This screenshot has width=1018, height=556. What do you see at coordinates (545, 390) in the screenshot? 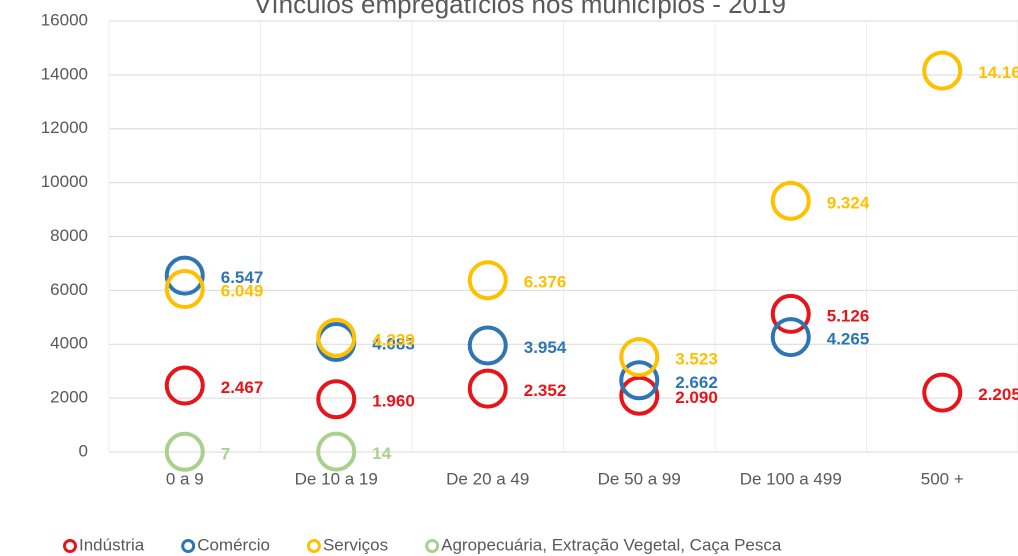
I see `data-label: 2.352` at bounding box center [545, 390].